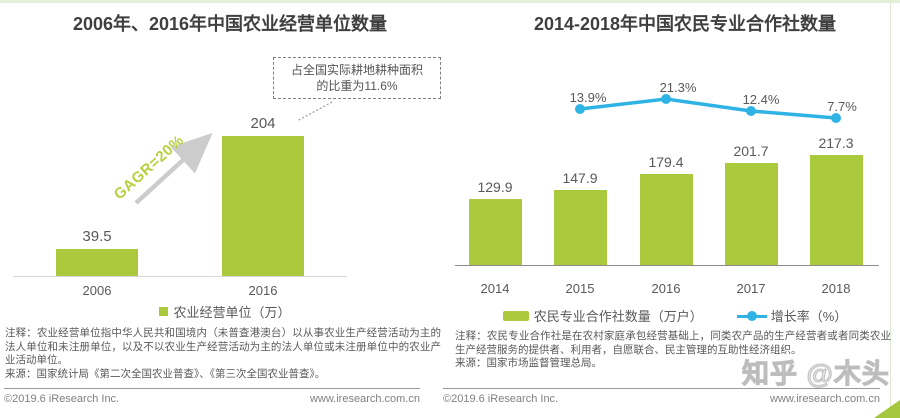 Image resolution: width=900 pixels, height=418 pixels. Describe the element at coordinates (501, 399) in the screenshot. I see `right-copyright: ©2019.6 iResearch Inc.` at that location.